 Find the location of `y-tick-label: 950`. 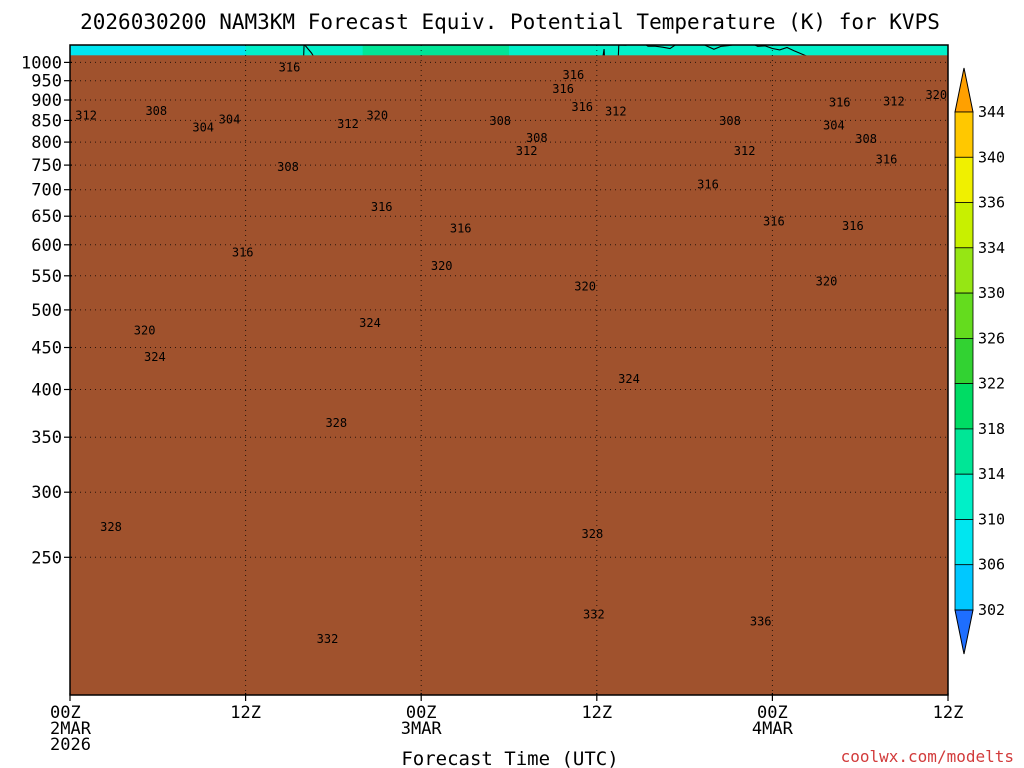

y-tick-label: 950 is located at coordinates (46, 82).